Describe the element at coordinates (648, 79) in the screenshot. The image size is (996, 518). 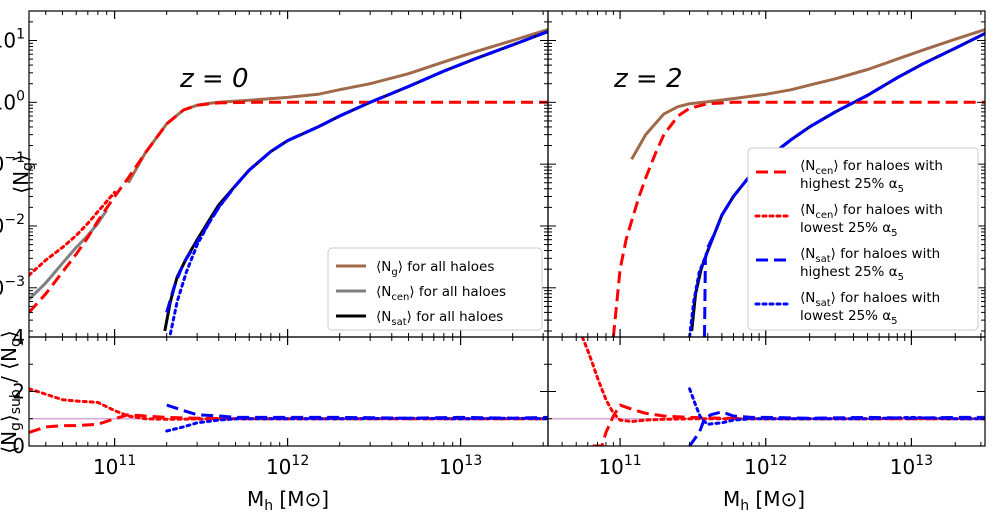
I see `annotation-z2: z = 2` at that location.